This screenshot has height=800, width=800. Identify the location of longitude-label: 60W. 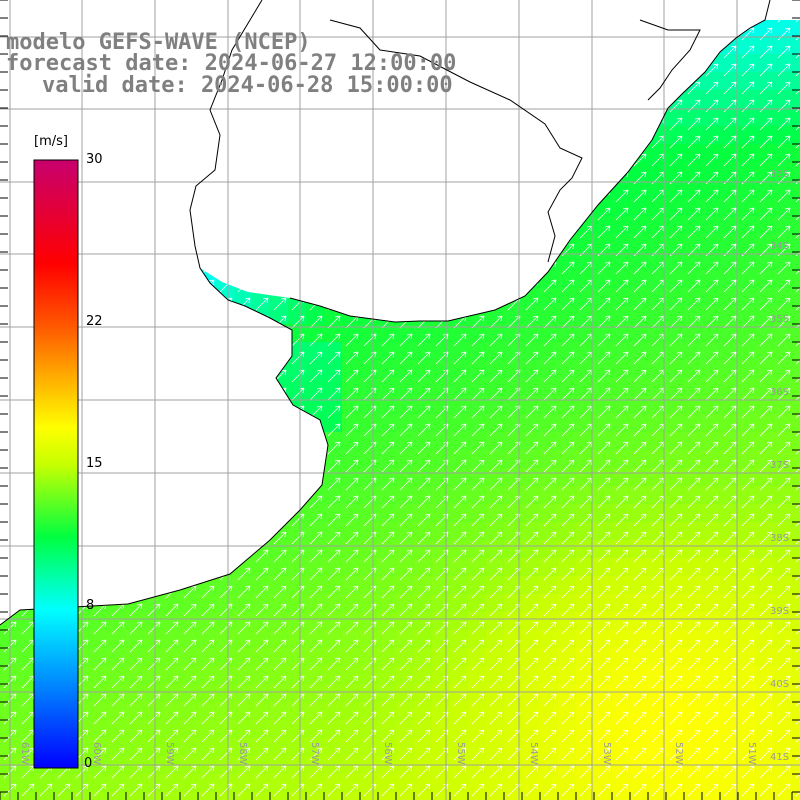
(96, 753).